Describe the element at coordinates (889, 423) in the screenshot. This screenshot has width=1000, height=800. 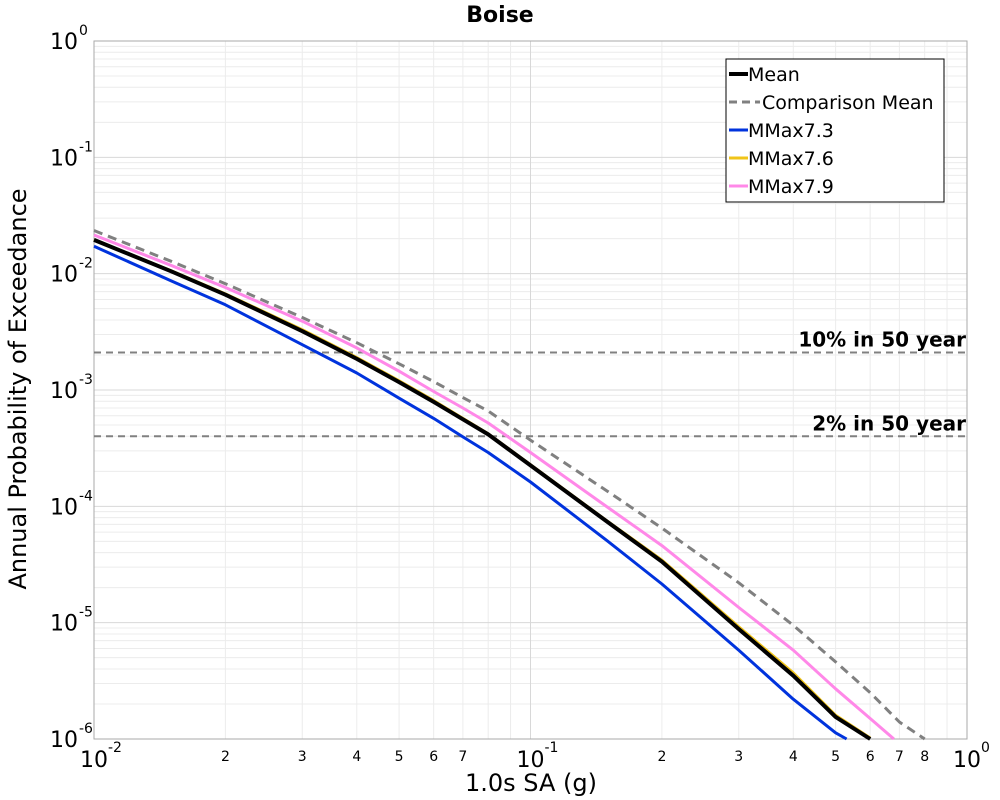
I see `reference-line-label: 2% in 50 year` at that location.